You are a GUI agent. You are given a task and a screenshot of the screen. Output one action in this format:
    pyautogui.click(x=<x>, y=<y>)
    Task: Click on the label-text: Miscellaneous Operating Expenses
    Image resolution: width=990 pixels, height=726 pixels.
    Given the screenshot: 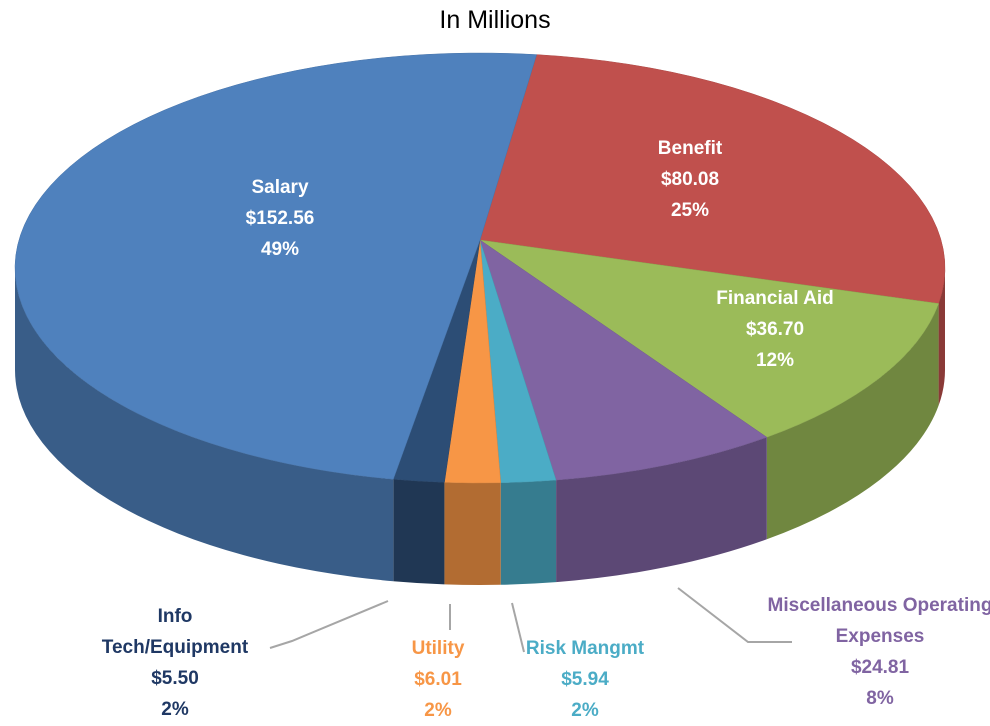 What is the action you would take?
    pyautogui.click(x=878, y=621)
    